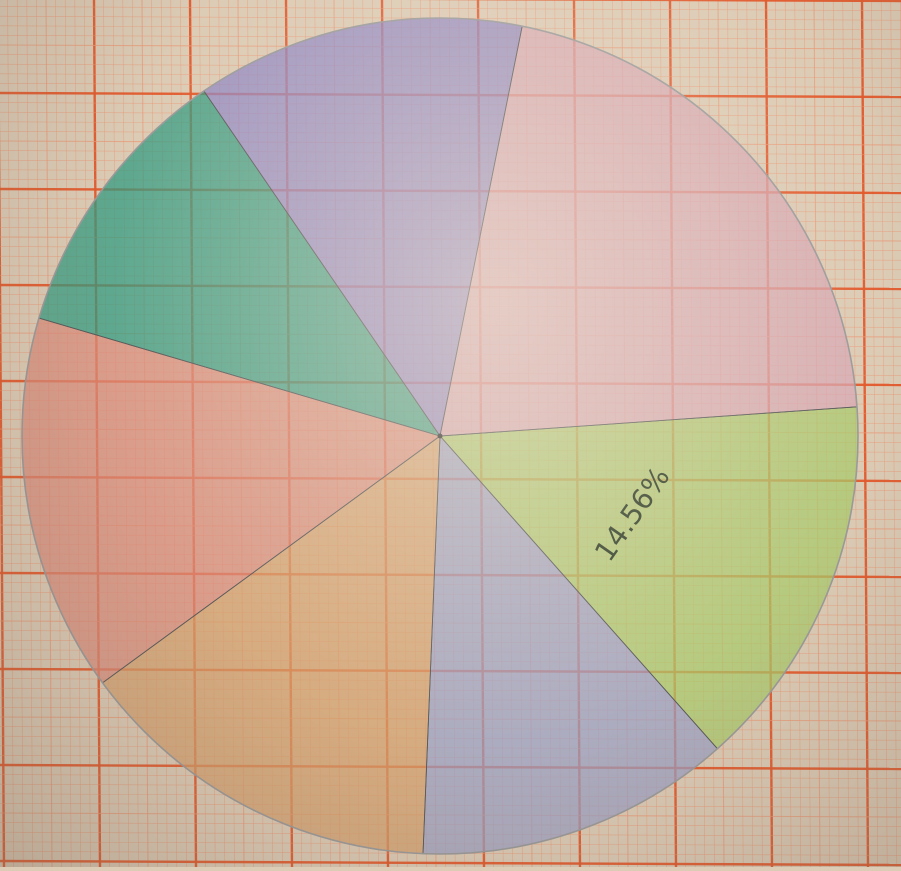 The height and width of the screenshot is (871, 901). Describe the element at coordinates (440, 436) in the screenshot. I see `pie-center-point` at that location.